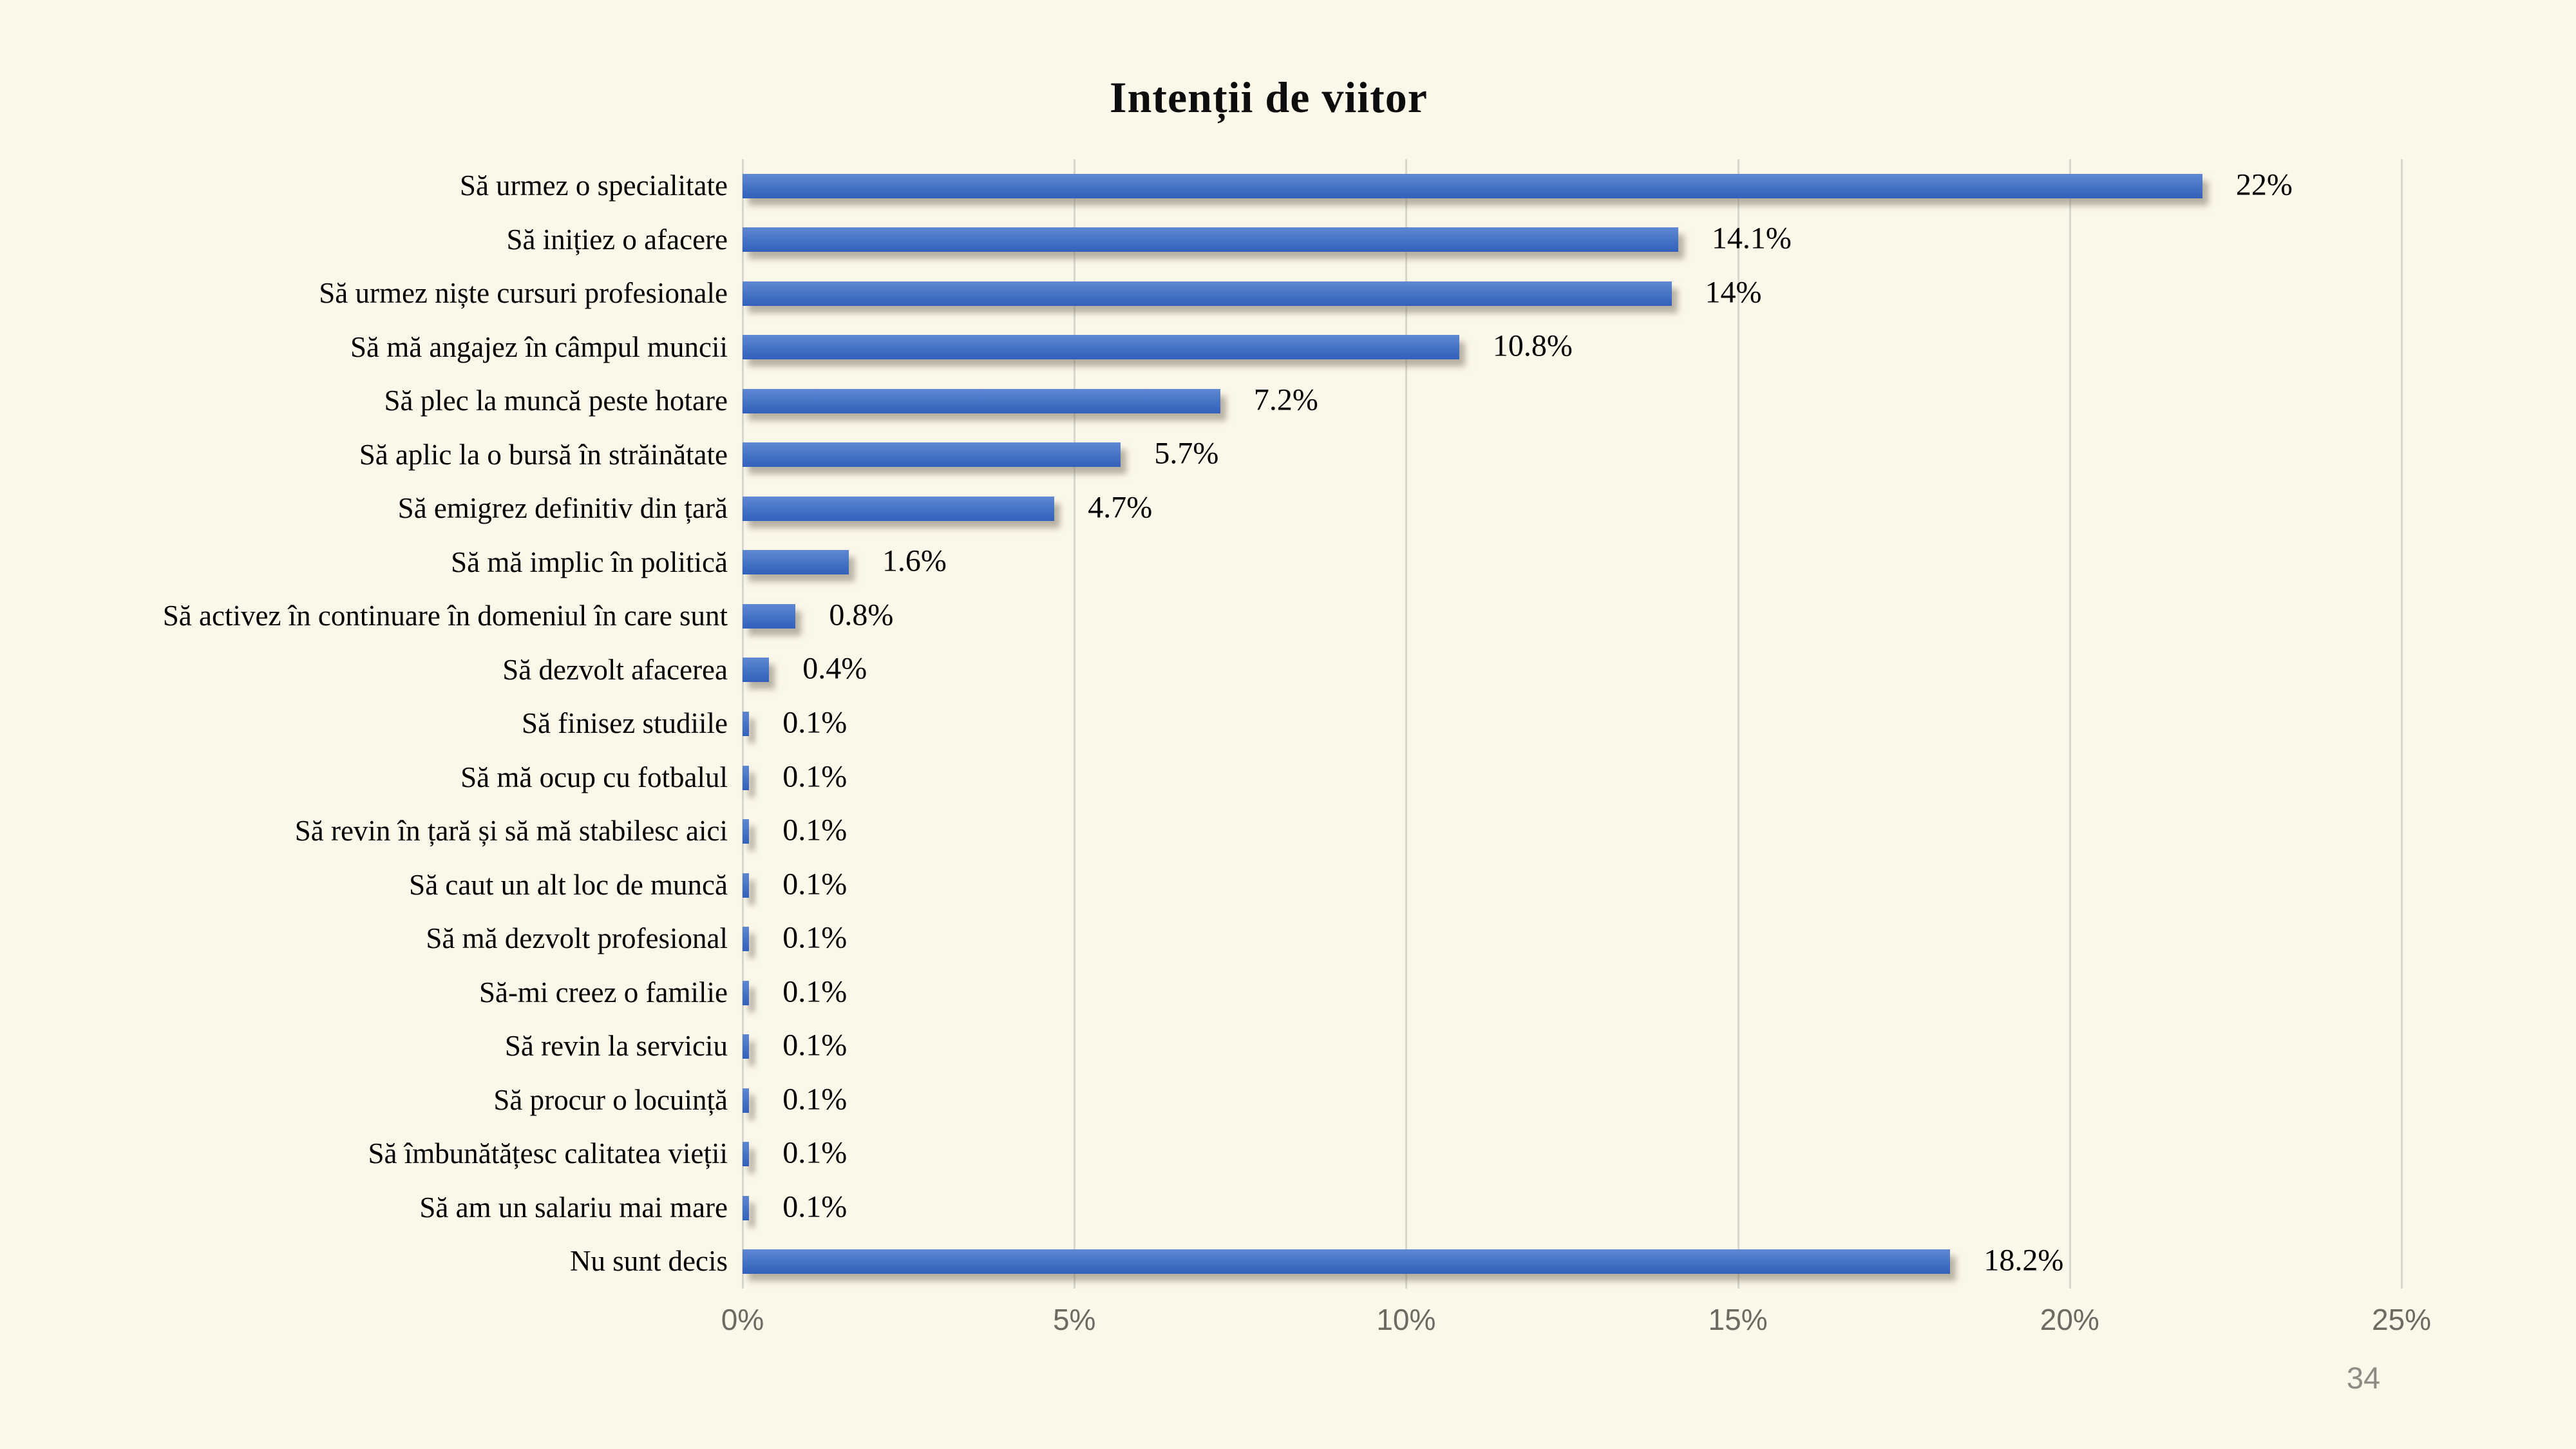  What do you see at coordinates (539, 347) in the screenshot?
I see `category-label: Să mă angajez în câmpul muncii` at bounding box center [539, 347].